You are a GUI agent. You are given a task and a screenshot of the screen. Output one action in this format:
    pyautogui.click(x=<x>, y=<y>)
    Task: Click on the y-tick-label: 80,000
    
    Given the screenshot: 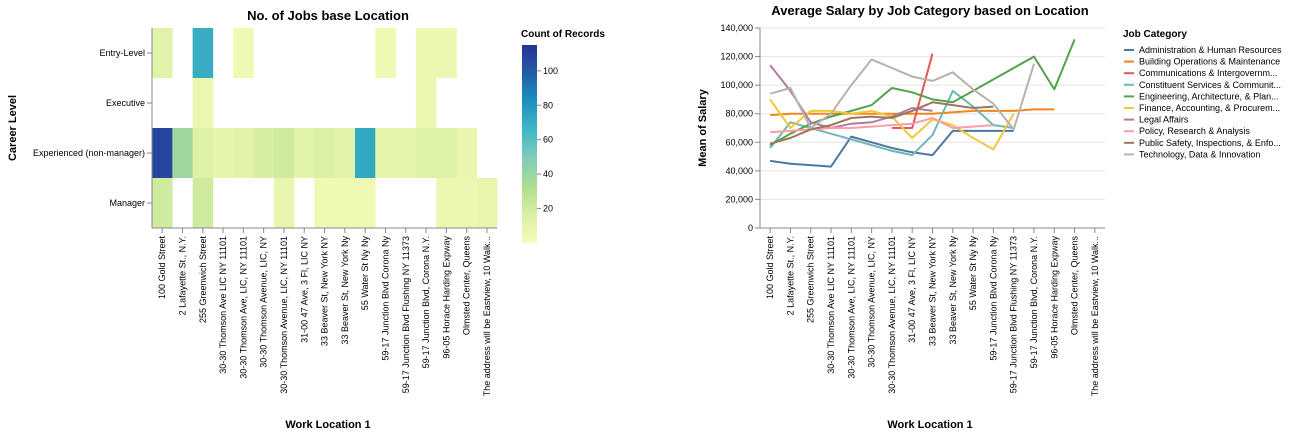 What is the action you would take?
    pyautogui.click(x=739, y=114)
    